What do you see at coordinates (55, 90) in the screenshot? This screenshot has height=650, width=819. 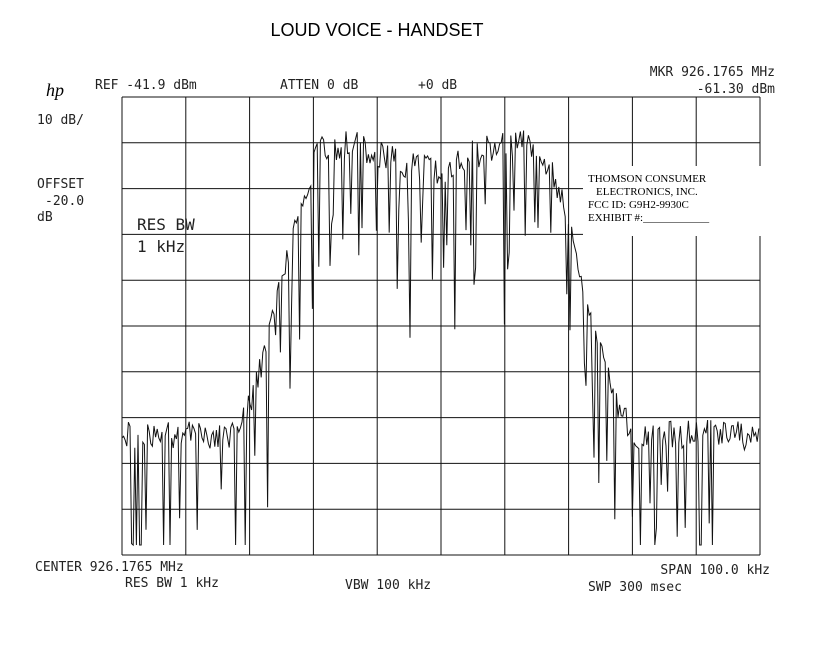 I see `logo: hp` at bounding box center [55, 90].